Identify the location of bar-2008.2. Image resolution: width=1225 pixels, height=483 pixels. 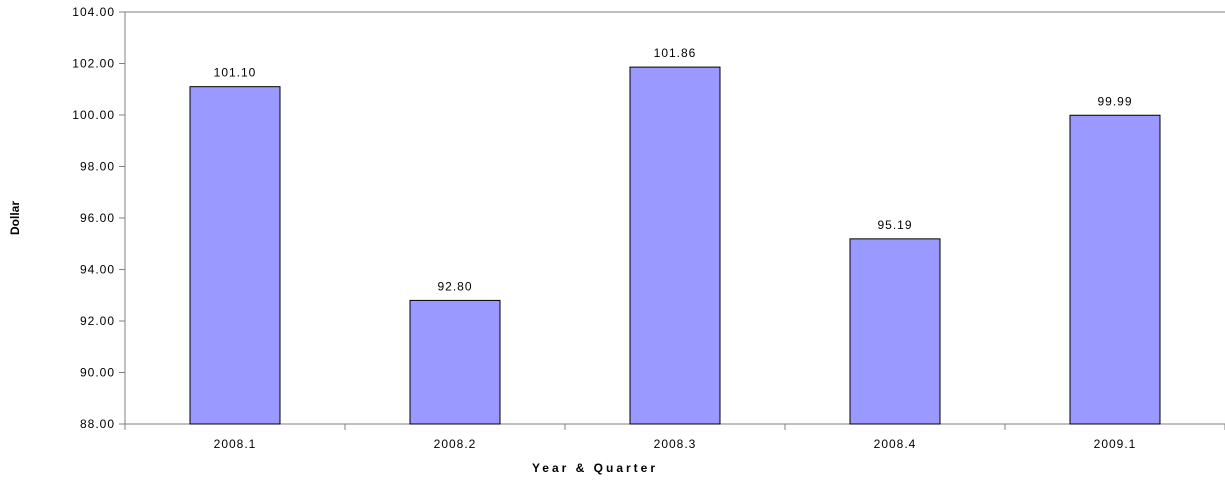
(455, 362).